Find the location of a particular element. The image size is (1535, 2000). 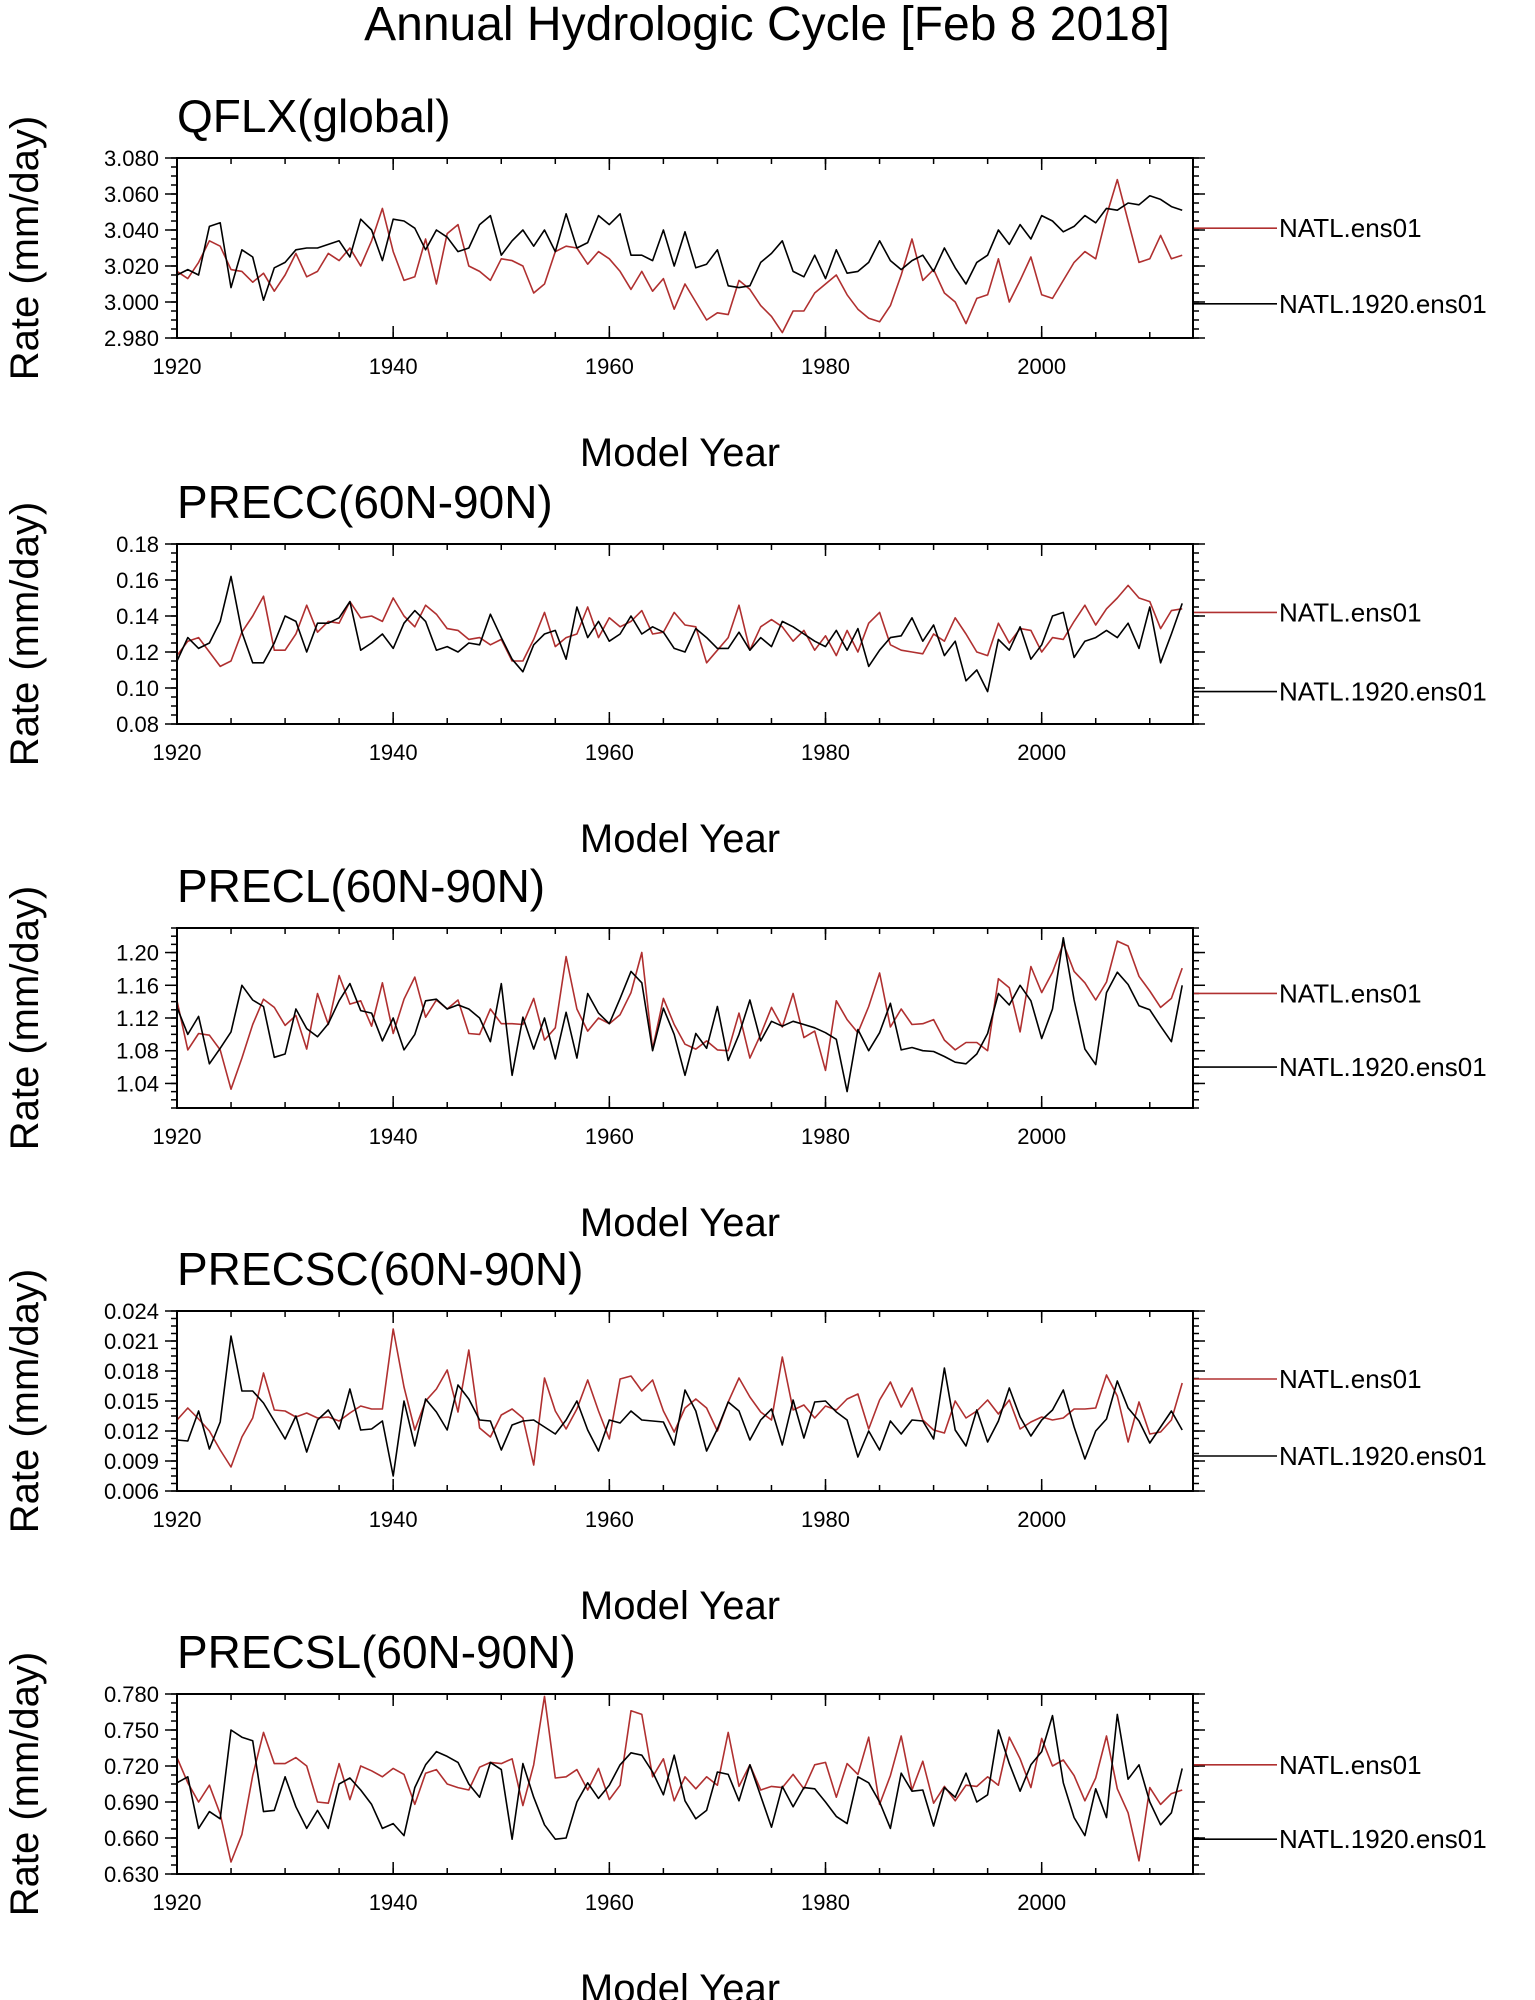

y-tick-label: 0.630 is located at coordinates (131, 1874).